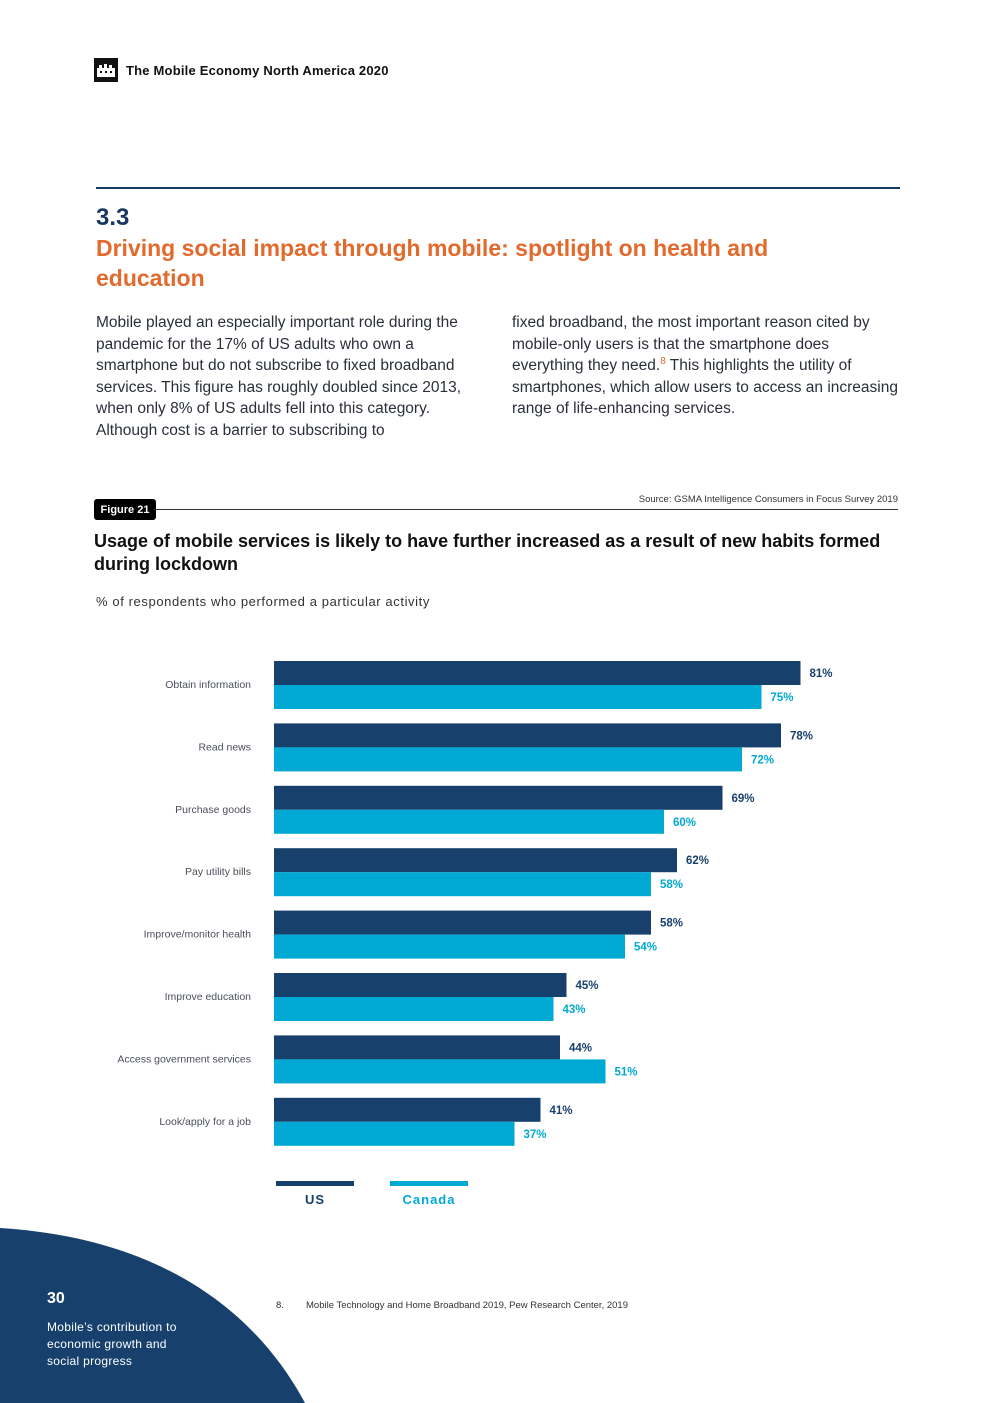 This screenshot has width=992, height=1403. Describe the element at coordinates (449, 946) in the screenshot. I see `bar-canada-improve-monitor-health` at that location.